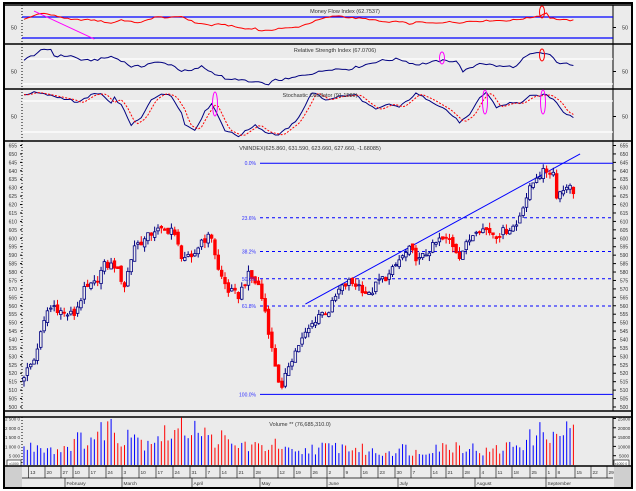  I want to click on mfi-panel, so click(318, 24).